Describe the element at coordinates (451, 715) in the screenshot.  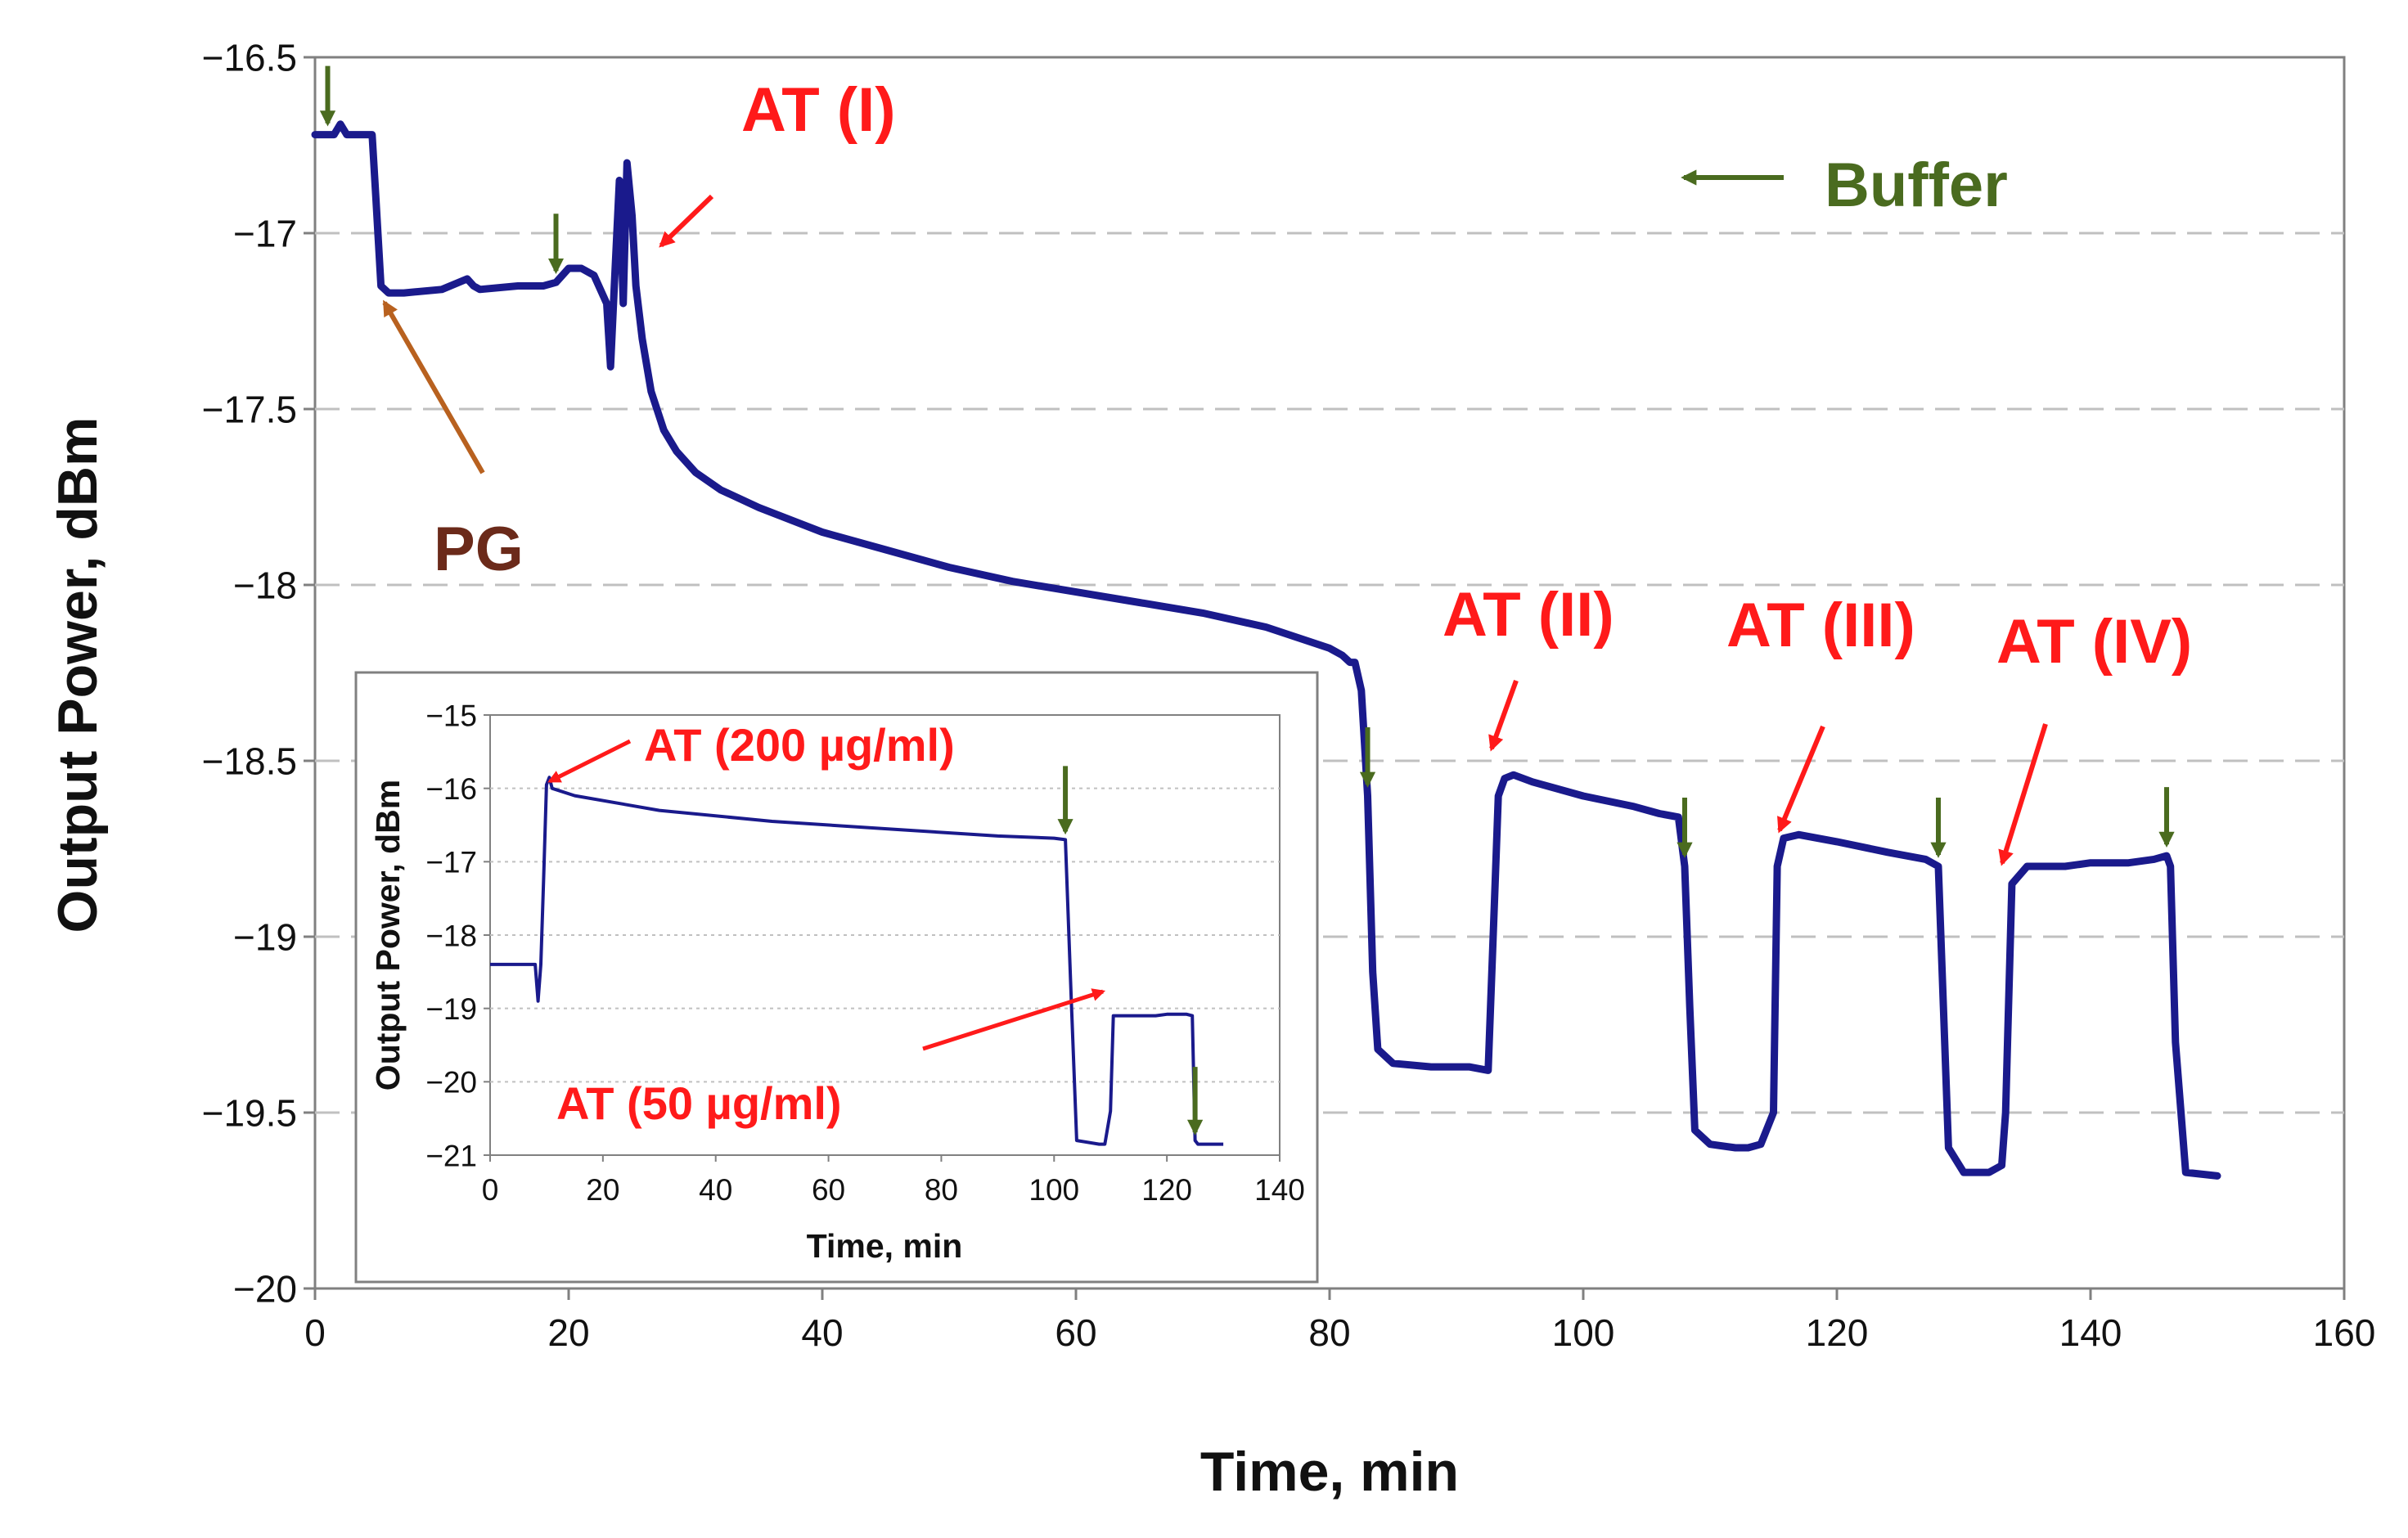
I see `y-tick-label: −15` at that location.